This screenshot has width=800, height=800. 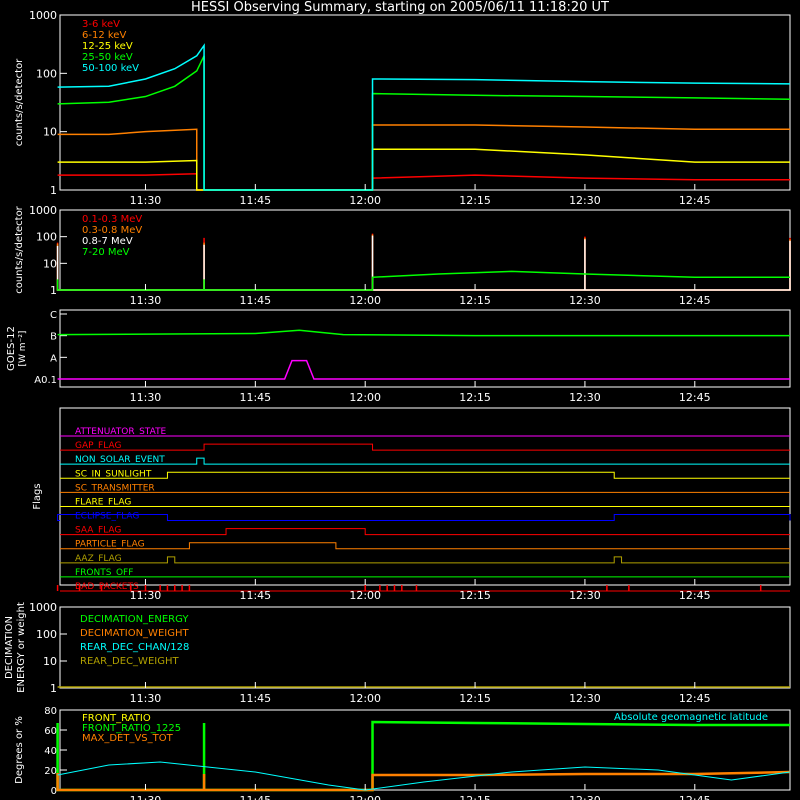 I want to click on count-rates-high-legend-1: 0.3-0.8 MeV, so click(x=112, y=230).